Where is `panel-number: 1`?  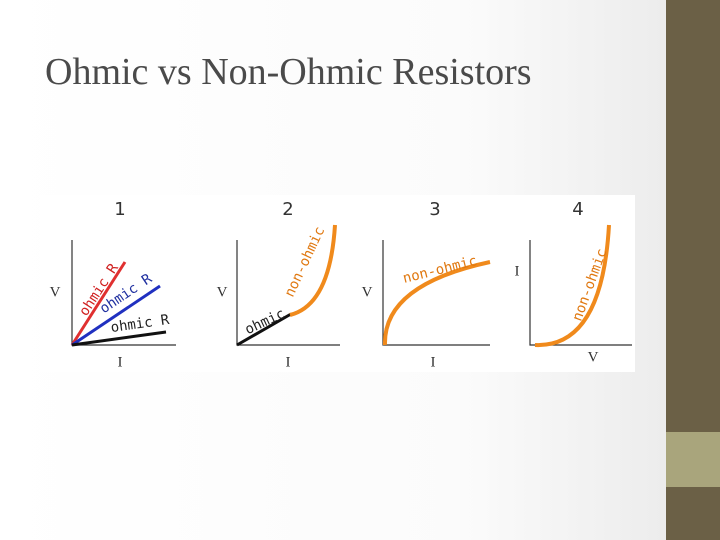 panel-number: 1 is located at coordinates (119, 209).